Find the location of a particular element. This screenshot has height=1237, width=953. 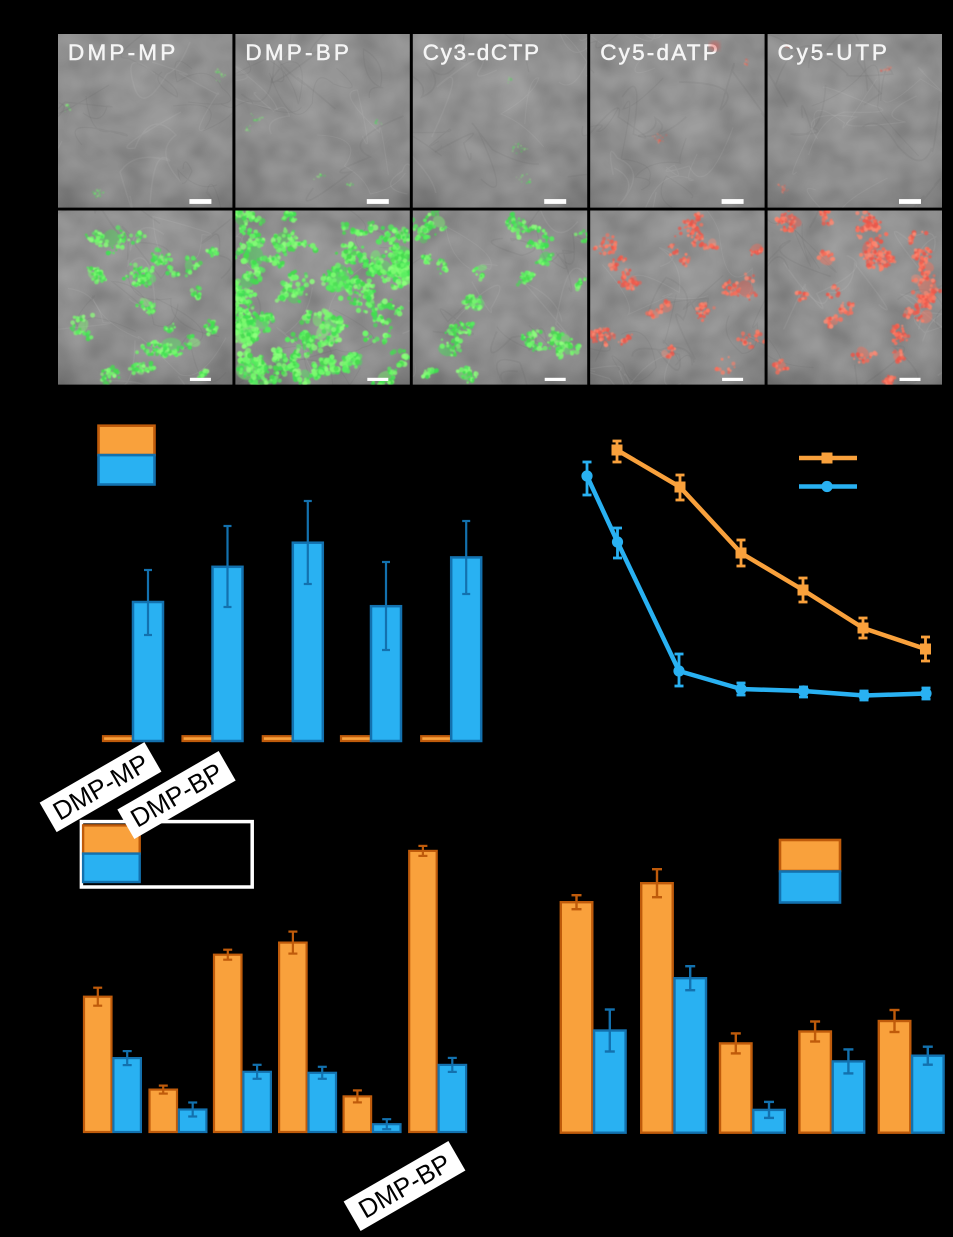

svg-text: Cy3-dCTP is located at coordinates (482, 52).